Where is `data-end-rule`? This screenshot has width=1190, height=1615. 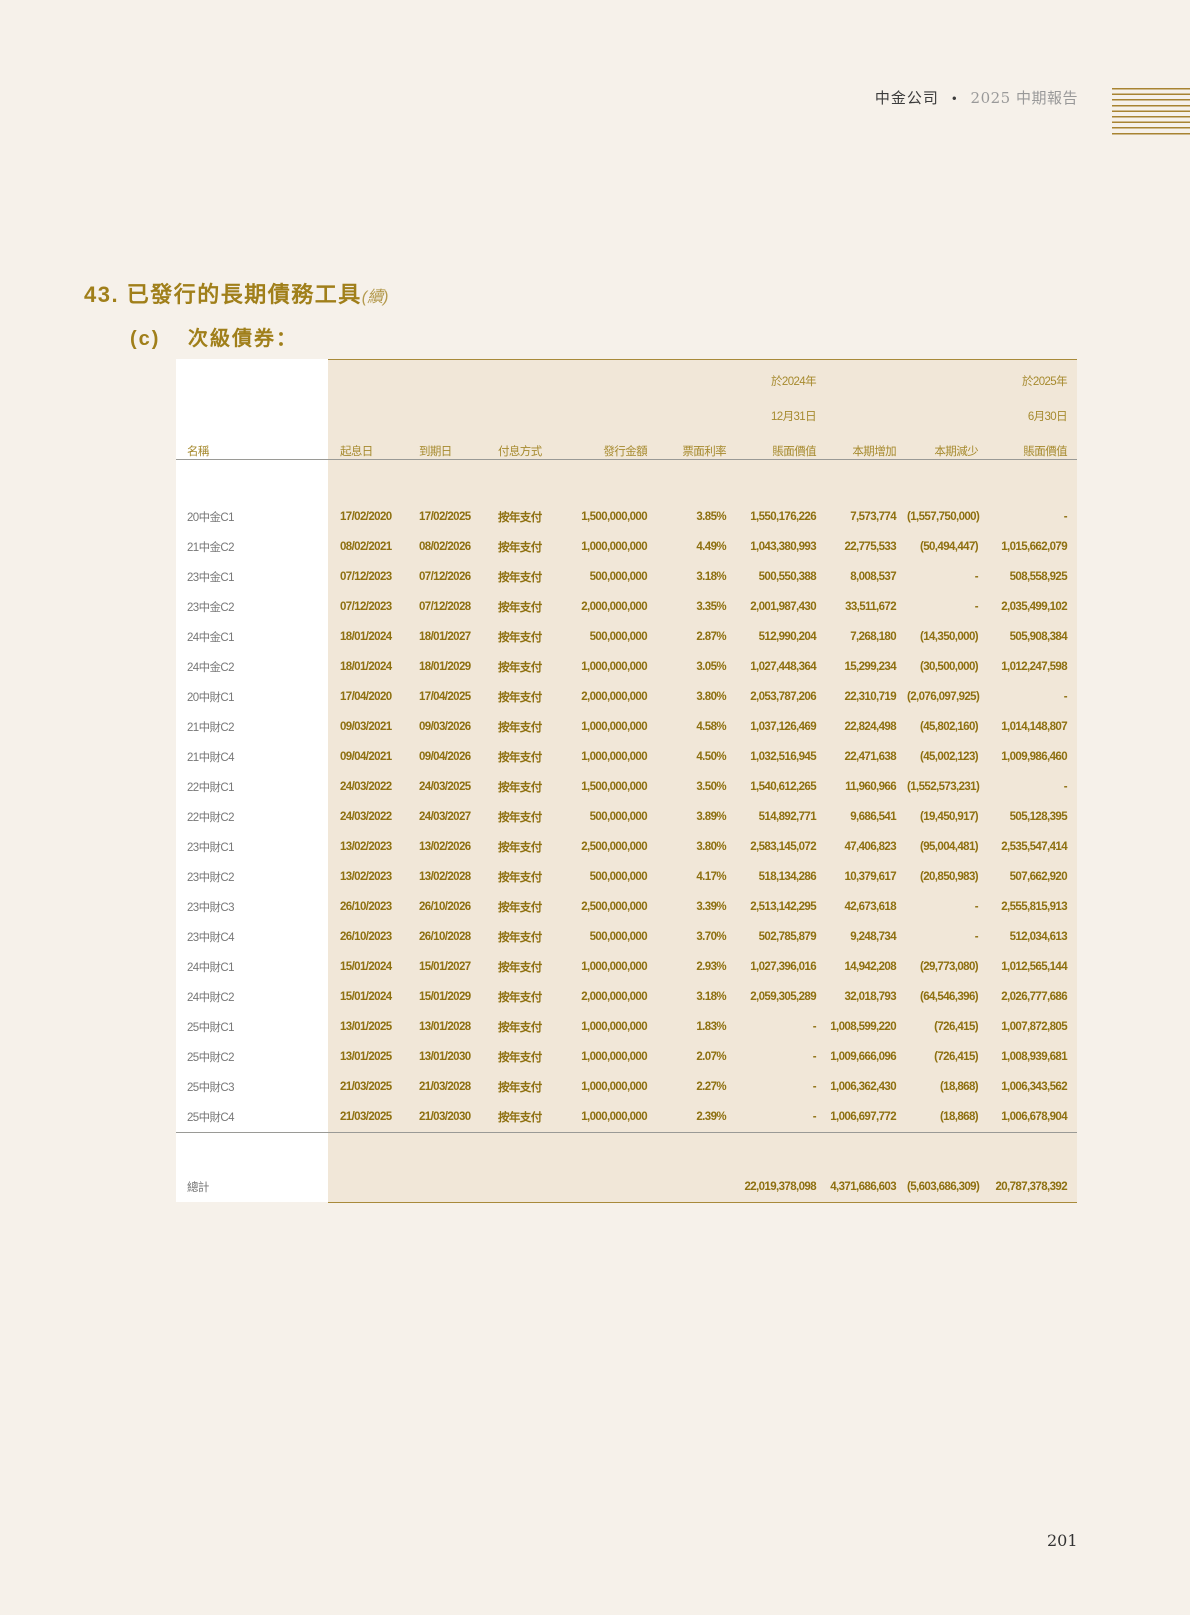 data-end-rule is located at coordinates (626, 1132).